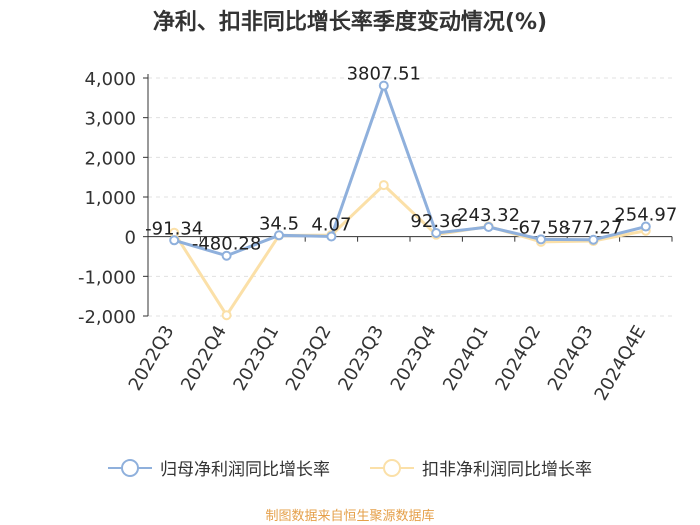 The height and width of the screenshot is (525, 700). What do you see at coordinates (350, 22) in the screenshot?
I see `chart-title: 净利、扣非同比增长率季度变动情况(%)` at bounding box center [350, 22].